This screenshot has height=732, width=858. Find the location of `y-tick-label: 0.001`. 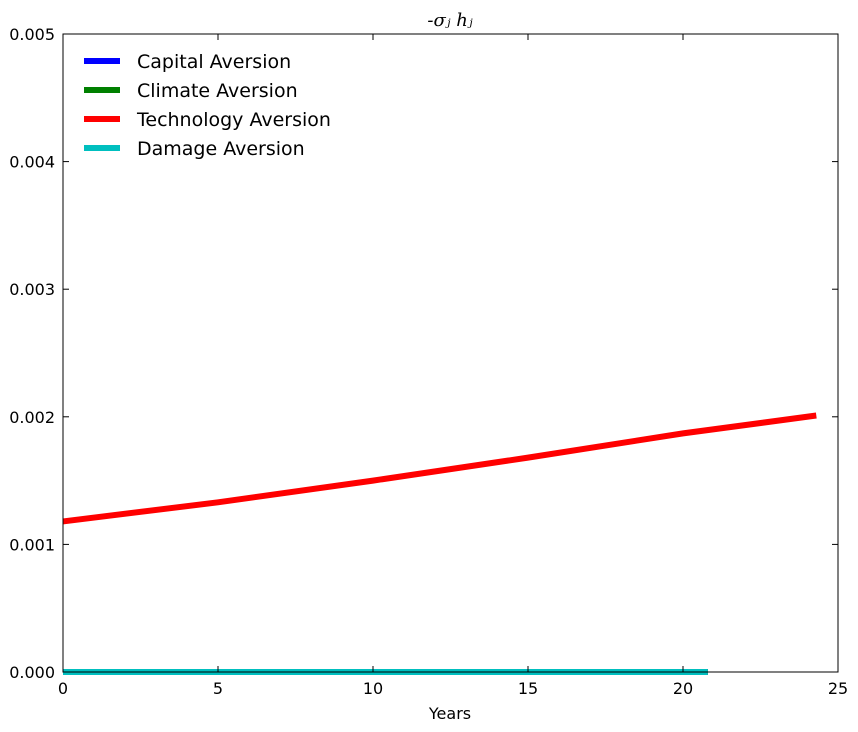

y-tick-label: 0.001 is located at coordinates (32, 544).